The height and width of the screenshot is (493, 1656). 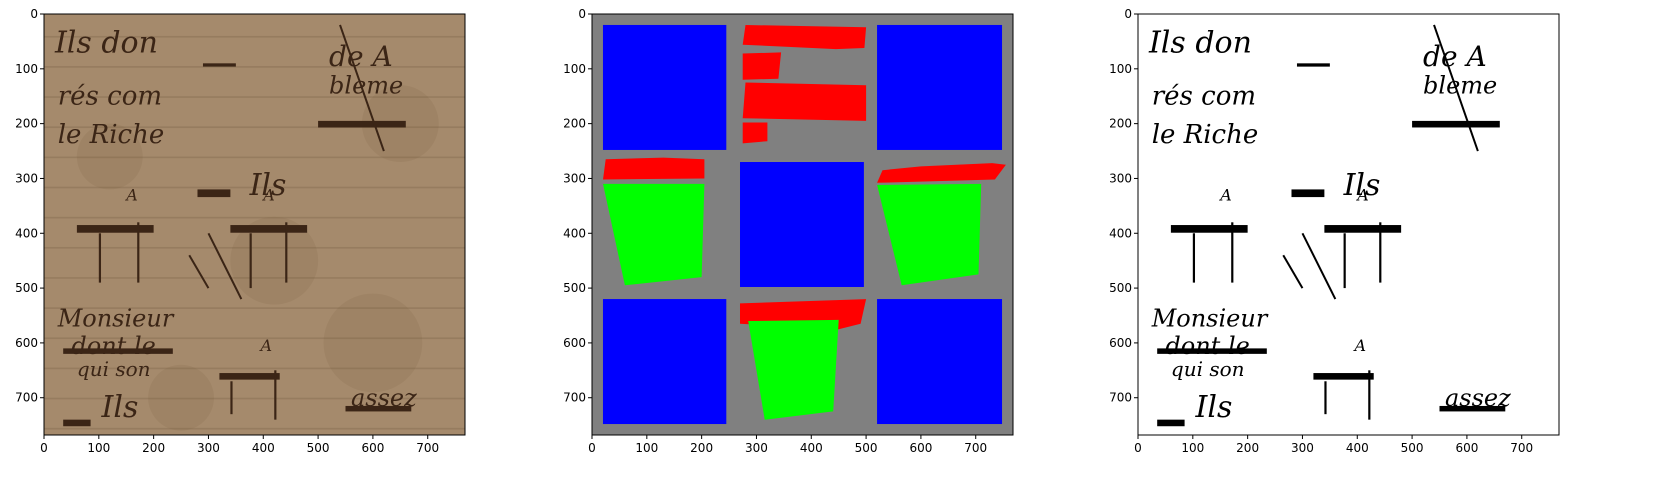 What do you see at coordinates (366, 85) in the screenshot?
I see `handwritten-text: bleme` at bounding box center [366, 85].